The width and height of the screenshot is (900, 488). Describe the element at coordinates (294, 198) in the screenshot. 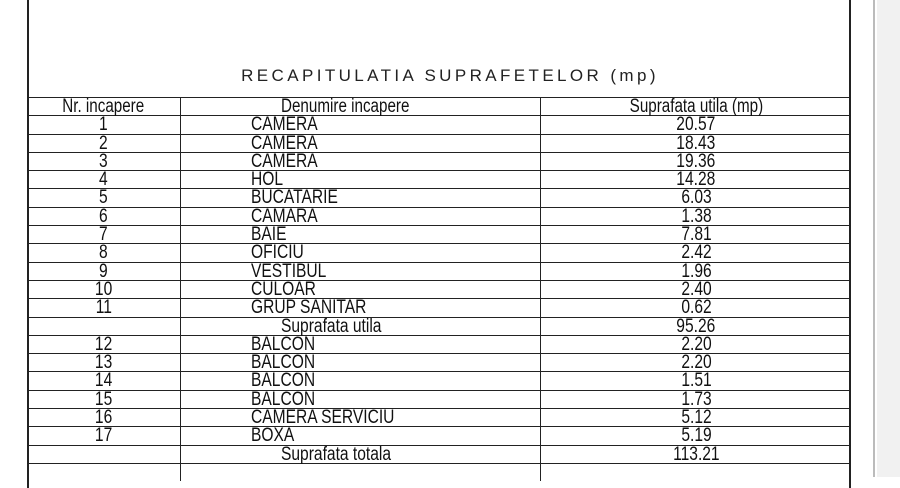

I see `room-name: BUCATARIE` at that location.